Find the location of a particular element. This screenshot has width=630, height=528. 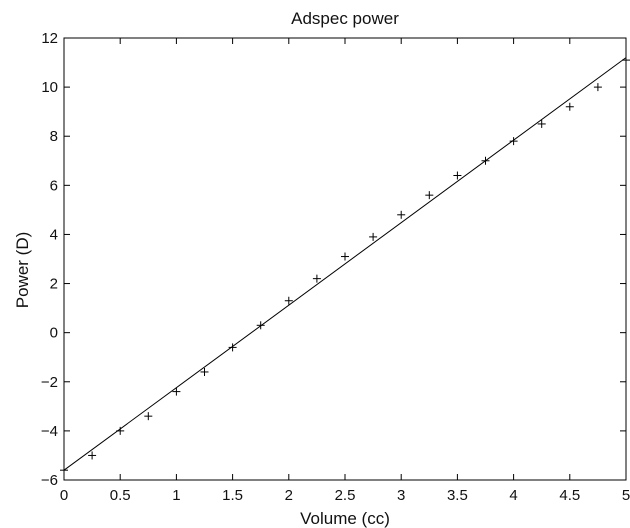

y-tick-label: −2 is located at coordinates (49, 382).